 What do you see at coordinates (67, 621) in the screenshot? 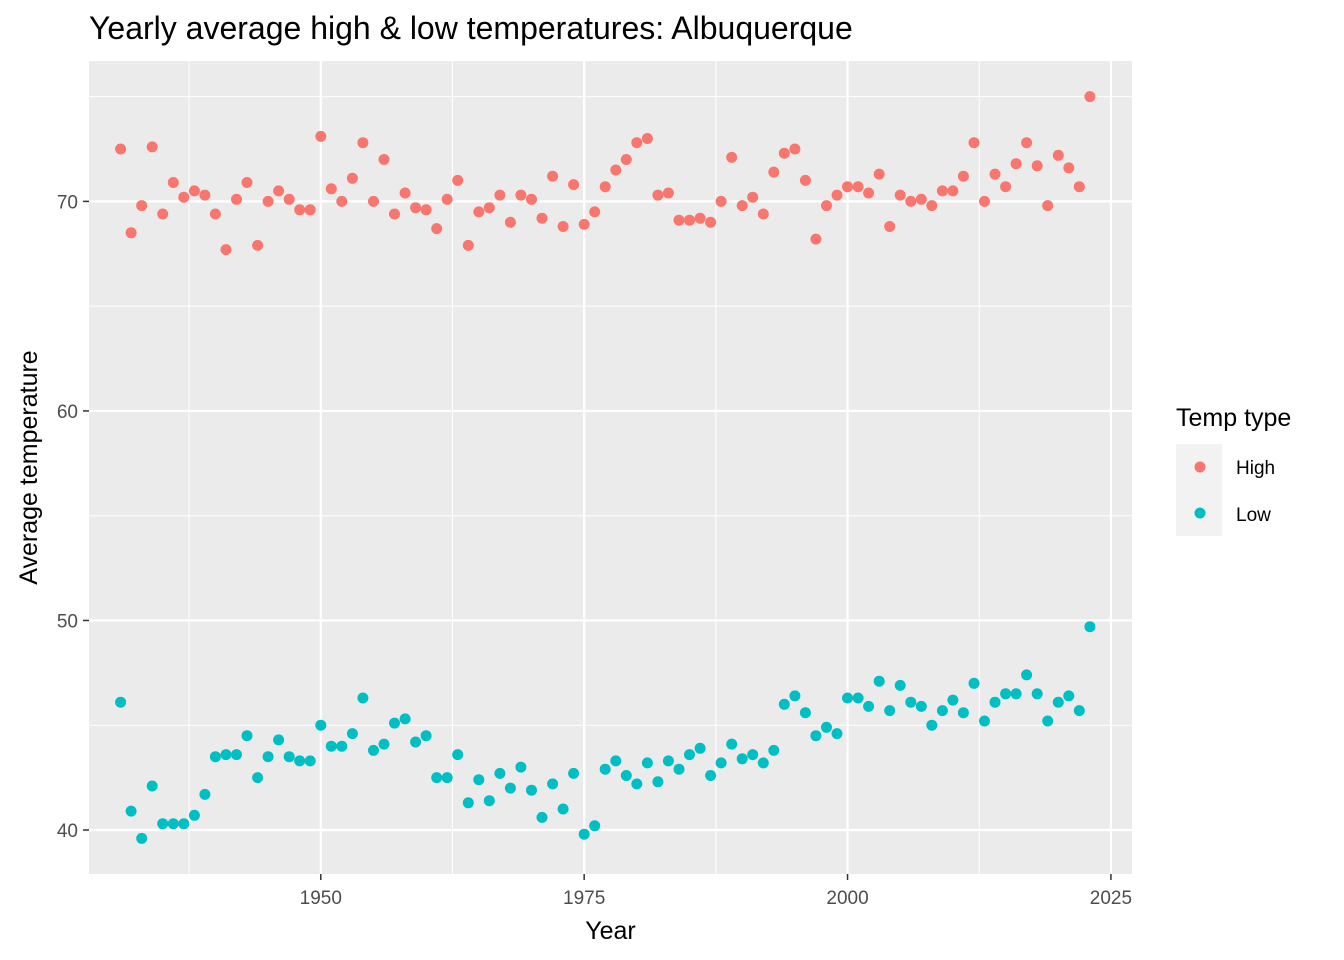
I see `y-tick-label: 50` at bounding box center [67, 621].